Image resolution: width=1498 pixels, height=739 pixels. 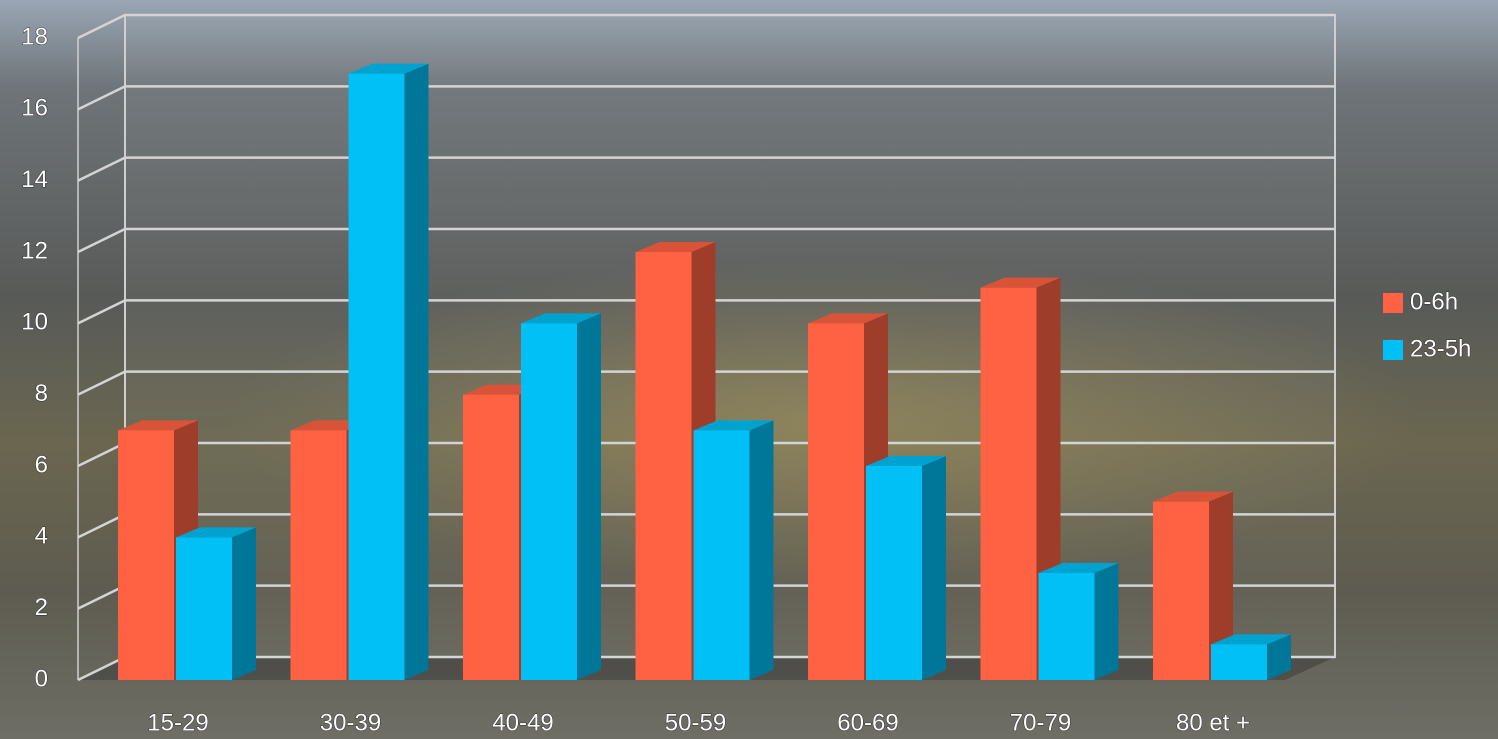 What do you see at coordinates (1434, 301) in the screenshot?
I see `legend-label: 0-6h` at bounding box center [1434, 301].